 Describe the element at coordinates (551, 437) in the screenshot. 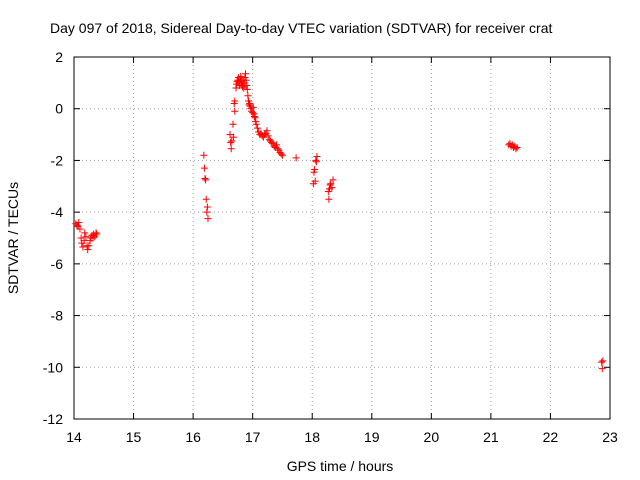

I see `x-tick-label: 22` at that location.